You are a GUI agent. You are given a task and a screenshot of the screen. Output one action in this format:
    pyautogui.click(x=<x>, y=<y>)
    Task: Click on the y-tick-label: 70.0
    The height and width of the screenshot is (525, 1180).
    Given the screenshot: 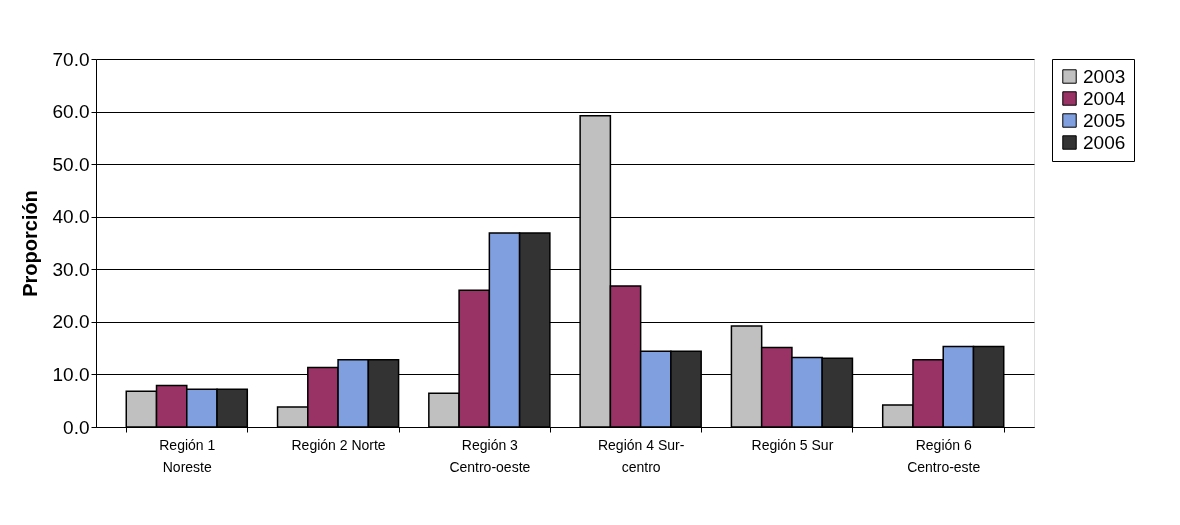 What is the action you would take?
    pyautogui.click(x=71, y=59)
    